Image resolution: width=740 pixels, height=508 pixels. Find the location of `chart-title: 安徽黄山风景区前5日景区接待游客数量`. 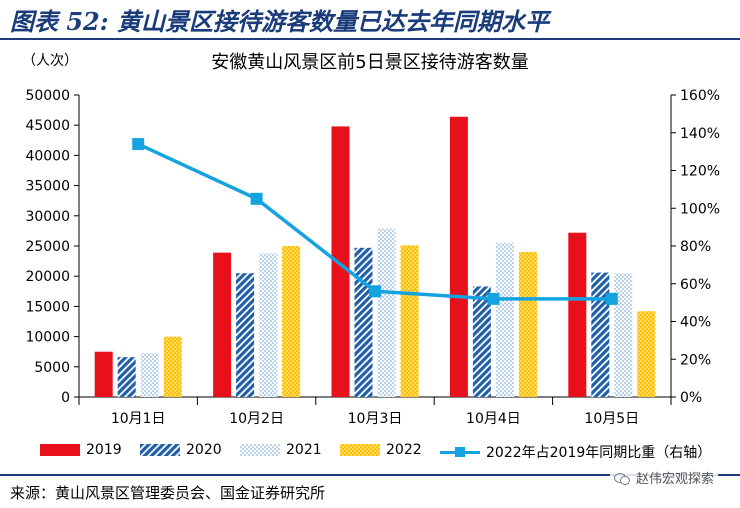

chart-title: 安徽黄山风景区前5日景区接待游客数量 is located at coordinates (370, 62).